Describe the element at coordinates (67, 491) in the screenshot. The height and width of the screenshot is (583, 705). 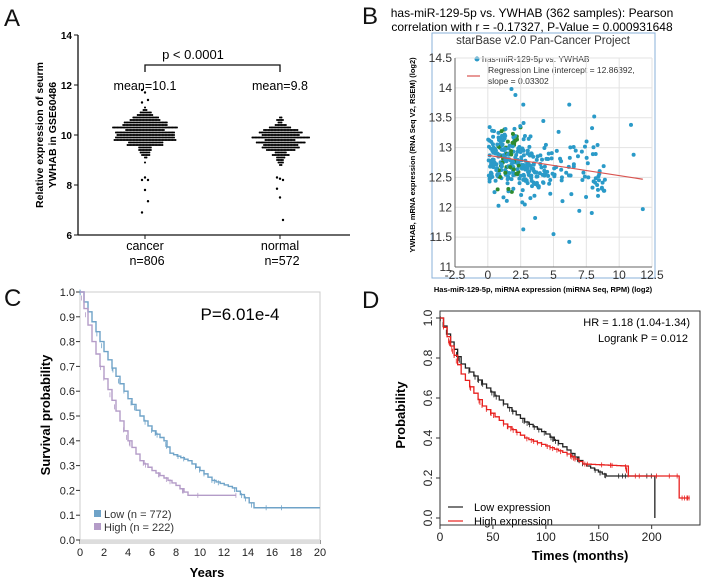
I see `ytick-label: 0.2` at that location.